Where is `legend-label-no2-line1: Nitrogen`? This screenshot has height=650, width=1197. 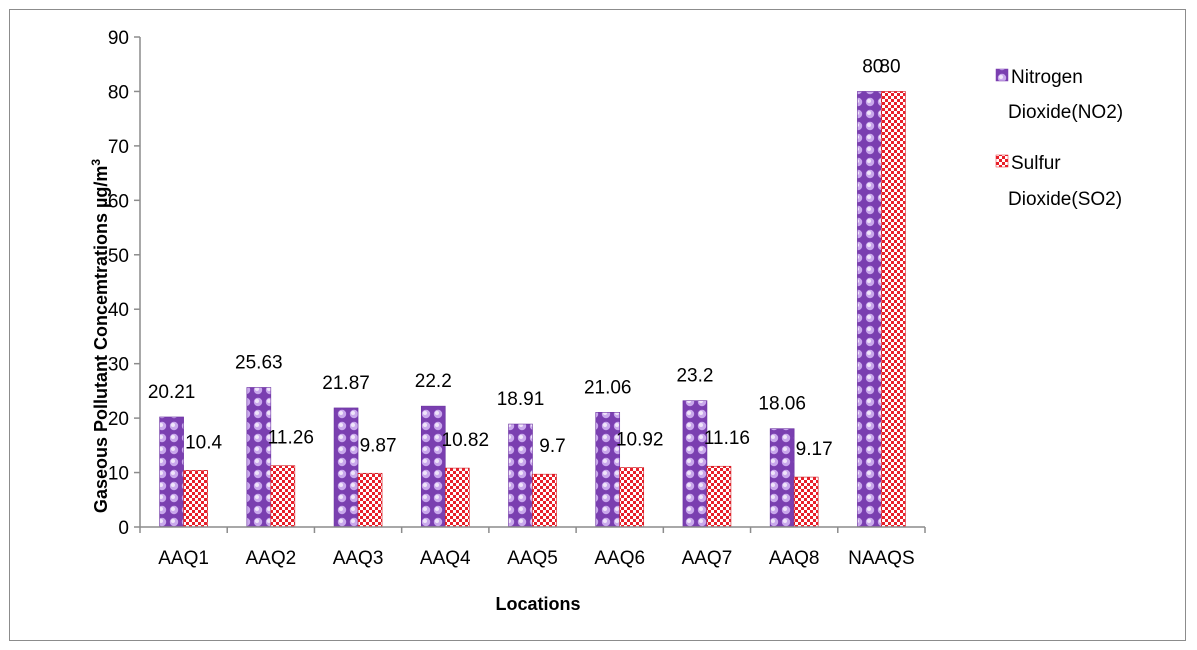
legend-label-no2-line1: Nitrogen is located at coordinates (1047, 77).